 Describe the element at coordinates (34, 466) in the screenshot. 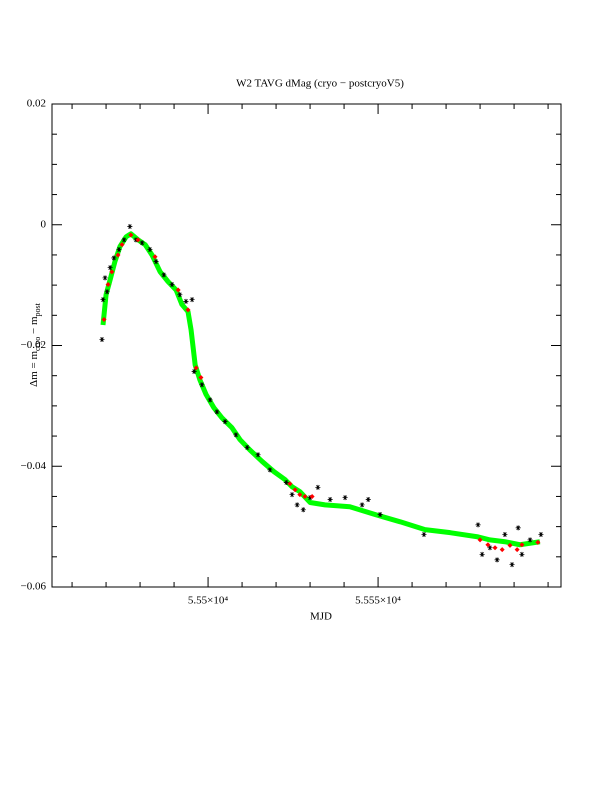

I see `y-tick-label: −0.04` at that location.